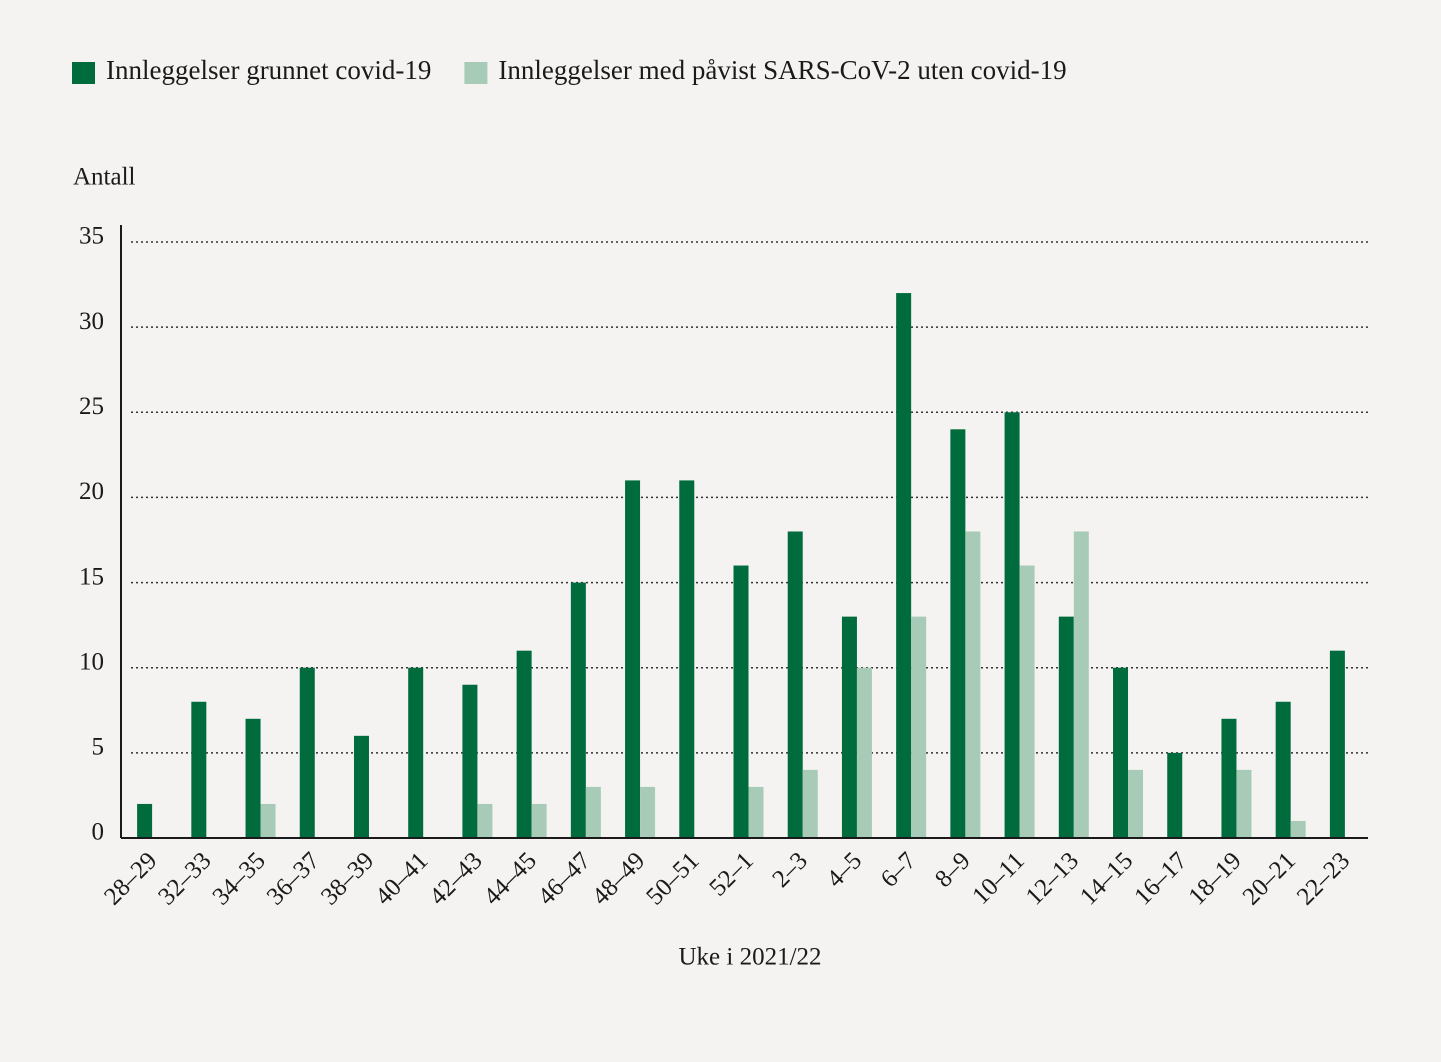 Image resolution: width=1441 pixels, height=1062 pixels. Describe the element at coordinates (239, 878) in the screenshot. I see `x-tick-label: 34–35` at that location.